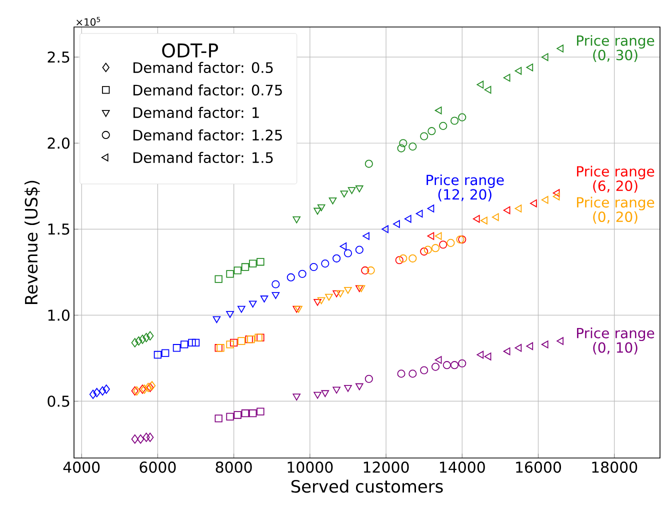 This screenshot has width=665, height=512. Describe the element at coordinates (615, 210) in the screenshot. I see `series-label: Price range (0, 20)` at that location.